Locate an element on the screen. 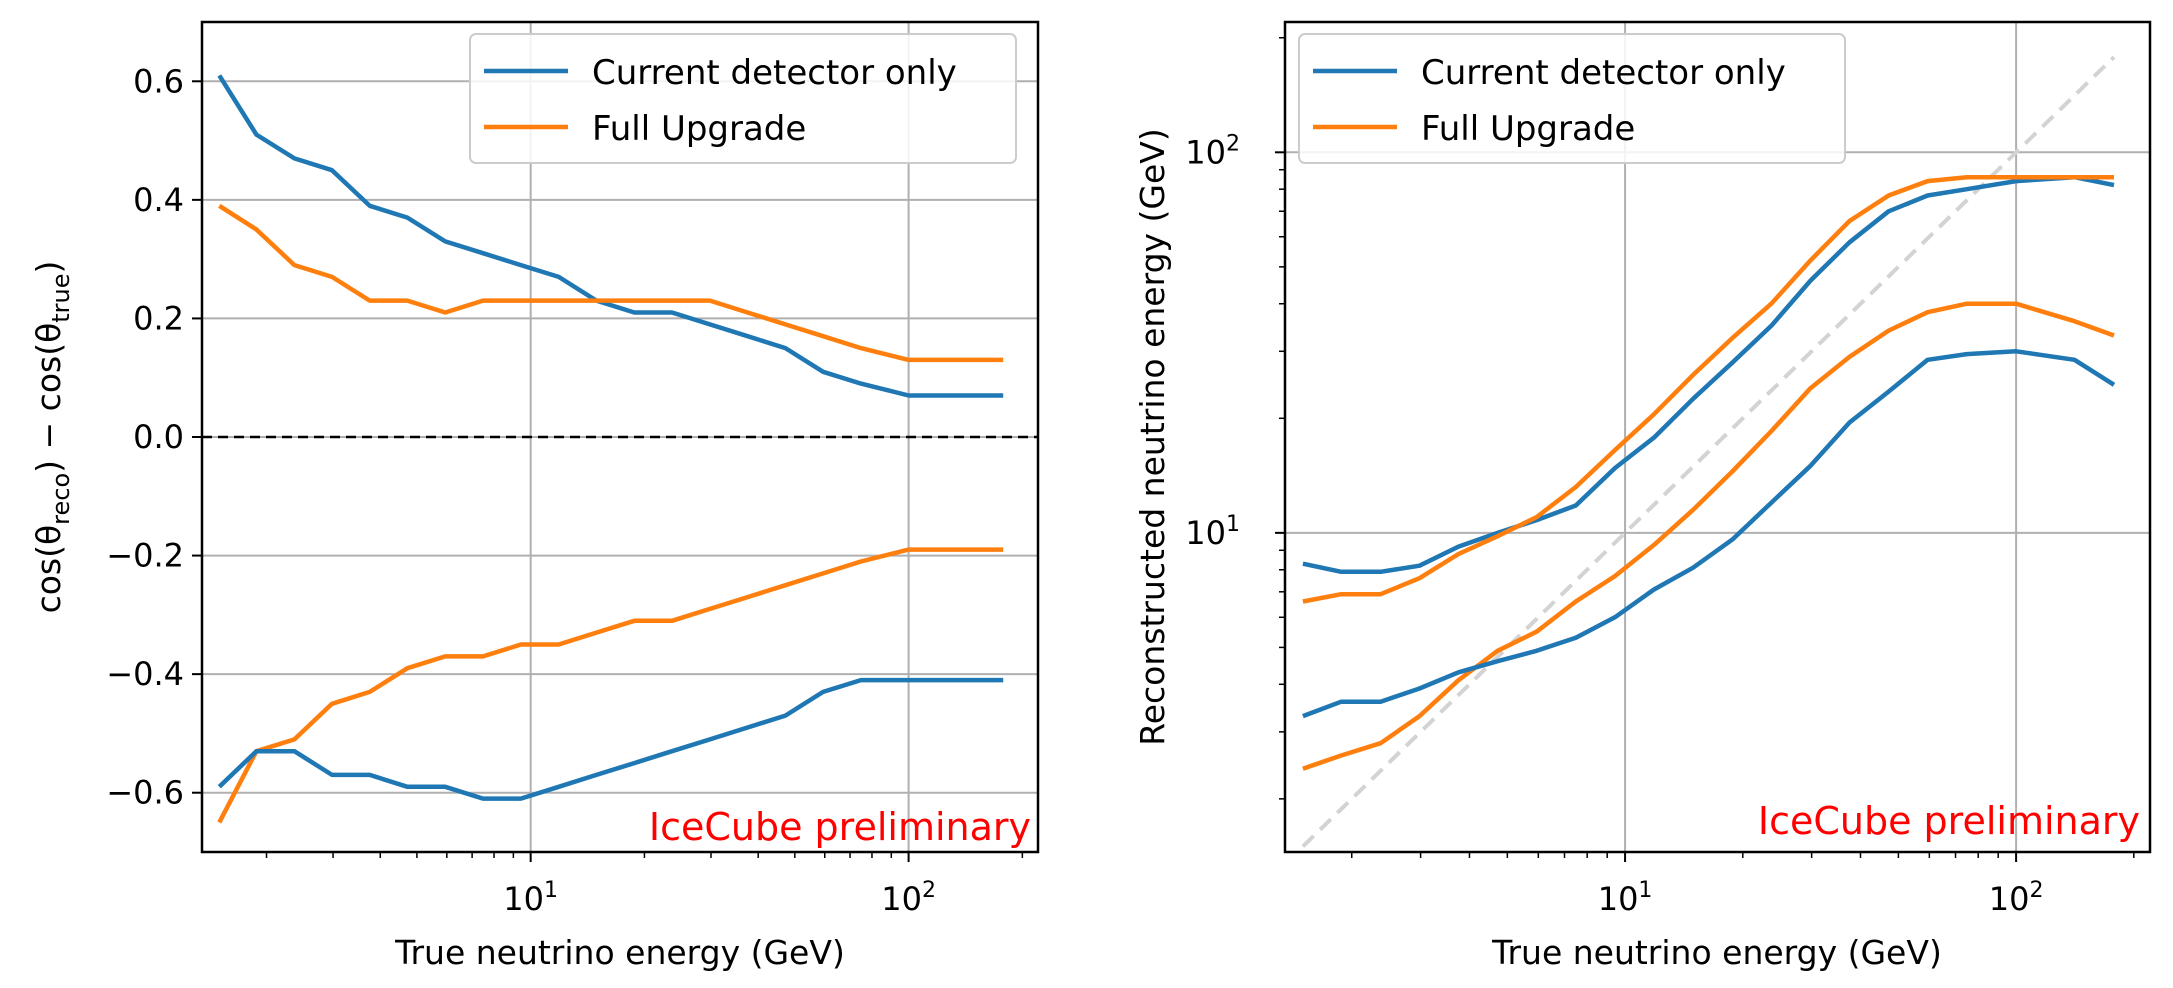 The width and height of the screenshot is (2173, 988). right-xtick-label-100: 10² is located at coordinates (2016, 898).